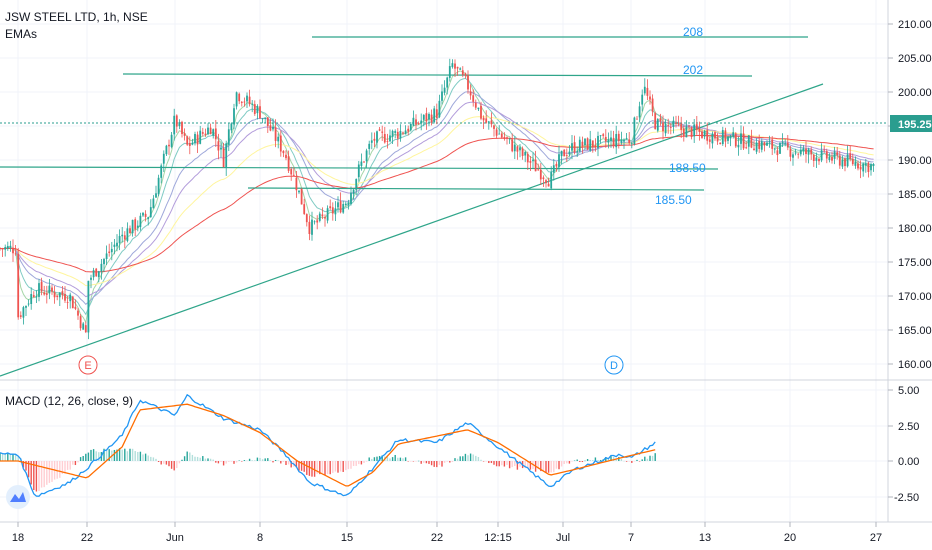 This screenshot has width=932, height=550. Describe the element at coordinates (705, 538) in the screenshot. I see `time-tick-label: 13` at that location.